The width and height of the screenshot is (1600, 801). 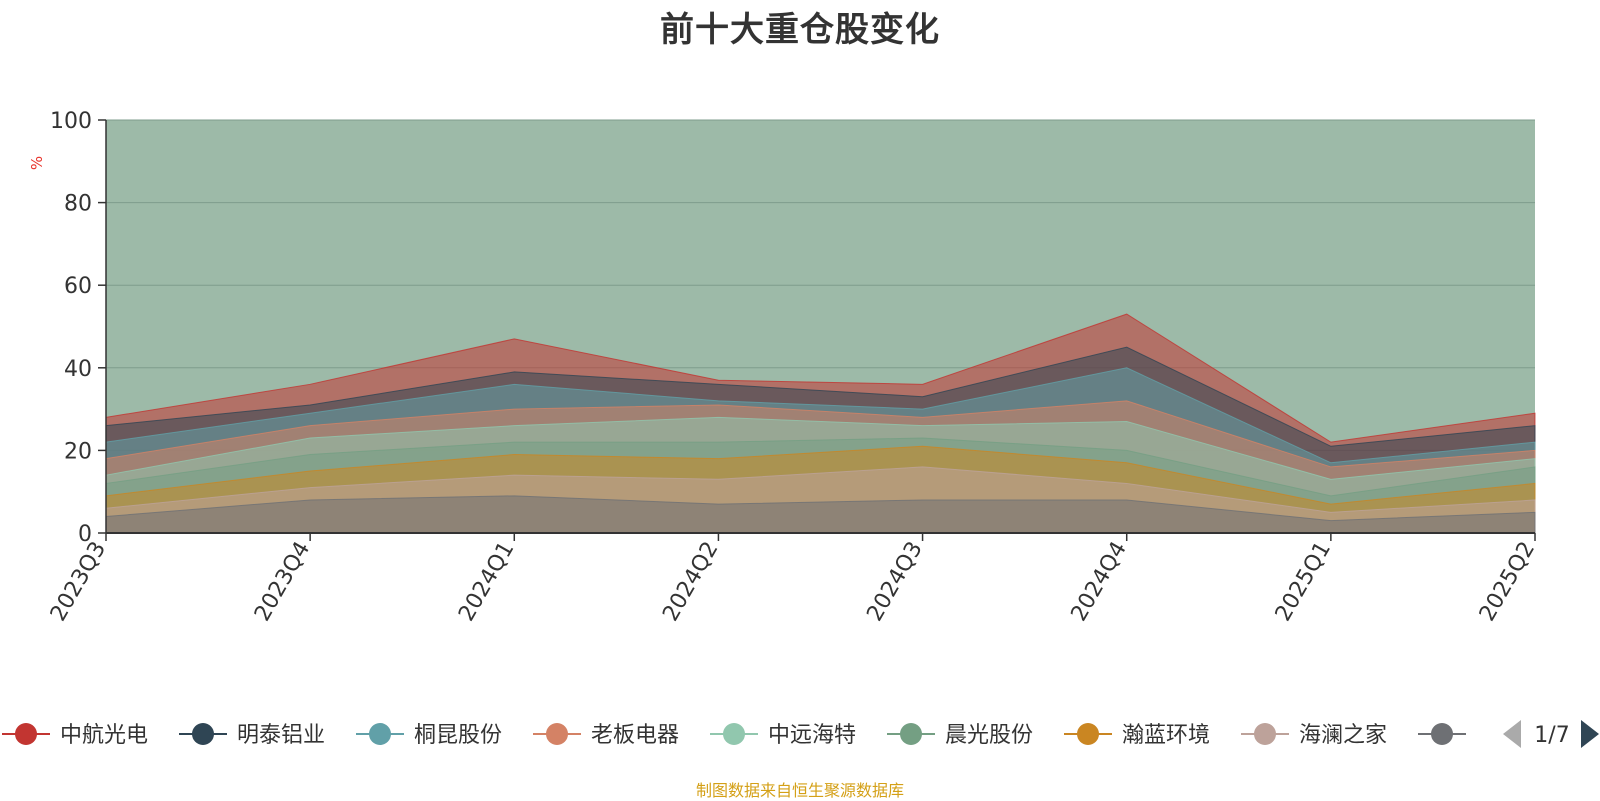 I want to click on legend-label: 桐昆股份, so click(x=458, y=735).